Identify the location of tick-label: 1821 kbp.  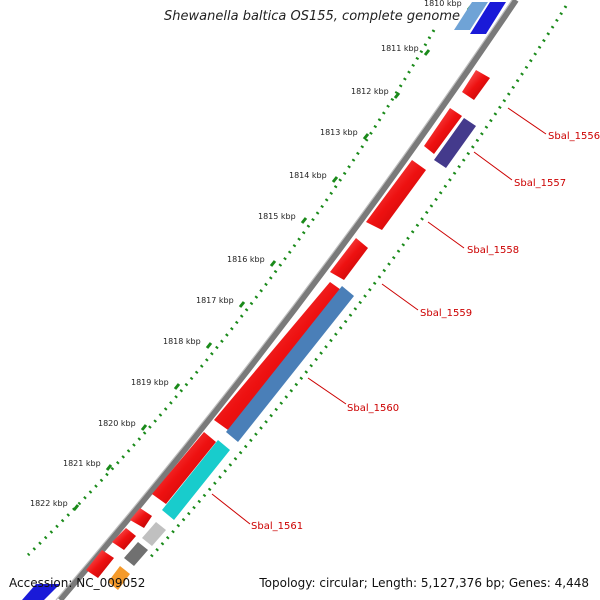
(82, 463).